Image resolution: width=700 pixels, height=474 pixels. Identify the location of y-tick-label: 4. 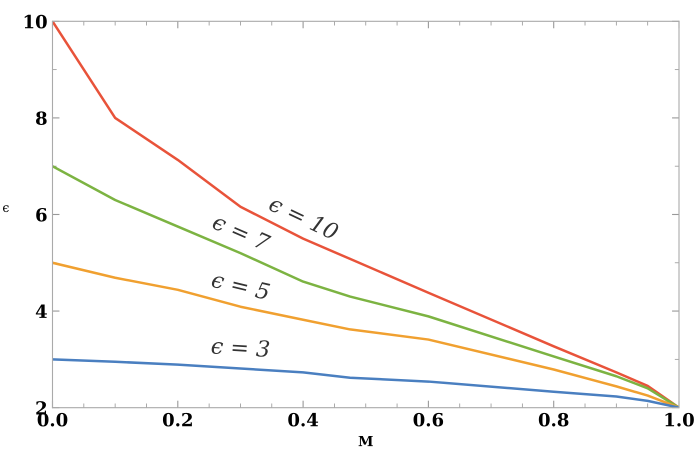
(41, 311).